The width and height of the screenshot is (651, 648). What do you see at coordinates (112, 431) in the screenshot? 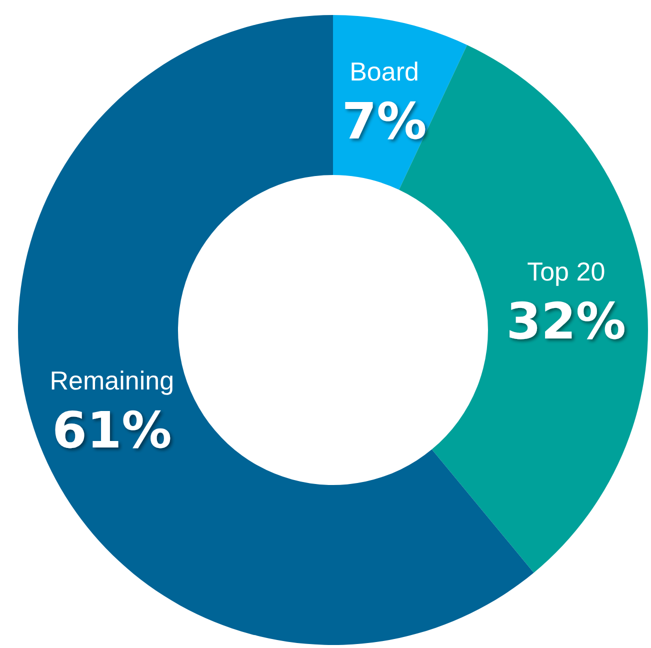
I see `data-label: 61%` at bounding box center [112, 431].